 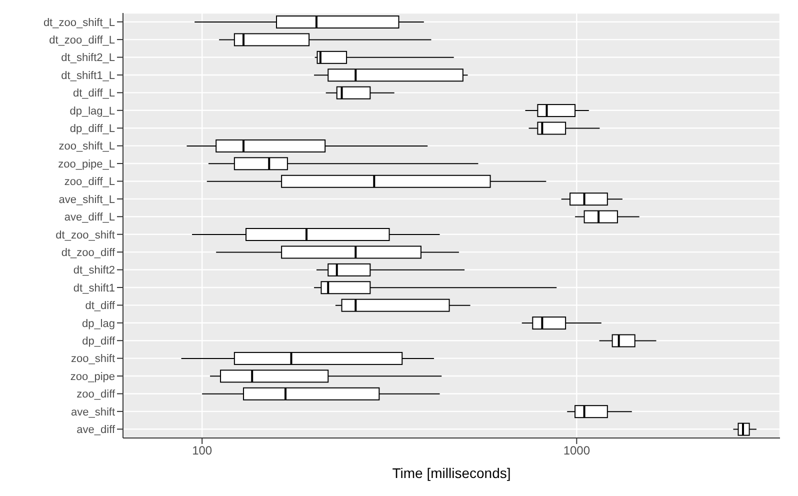 What do you see at coordinates (92, 359) in the screenshot?
I see `y-tick-label: zoo_shift` at bounding box center [92, 359].